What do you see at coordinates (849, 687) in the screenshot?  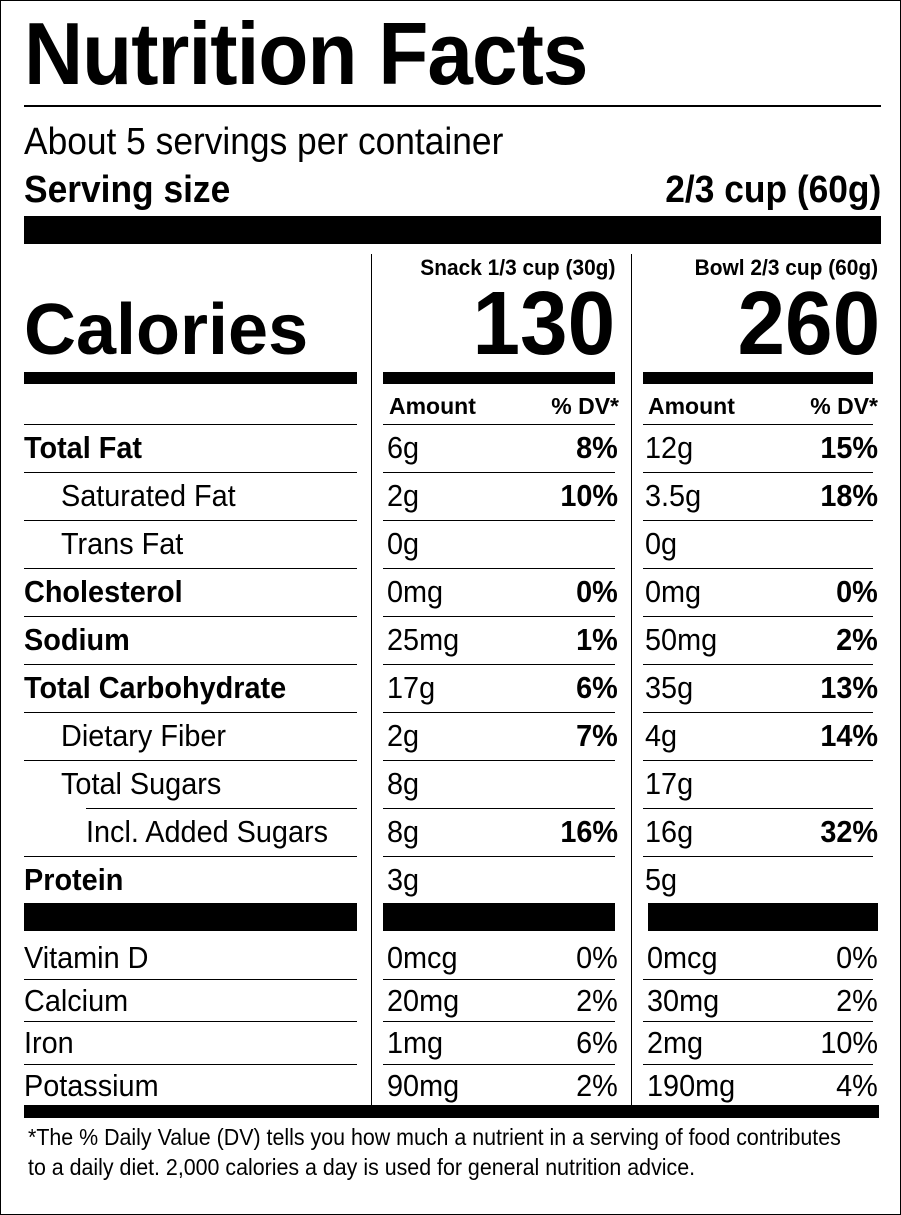 I see `bowl-dv: 13%` at bounding box center [849, 687].